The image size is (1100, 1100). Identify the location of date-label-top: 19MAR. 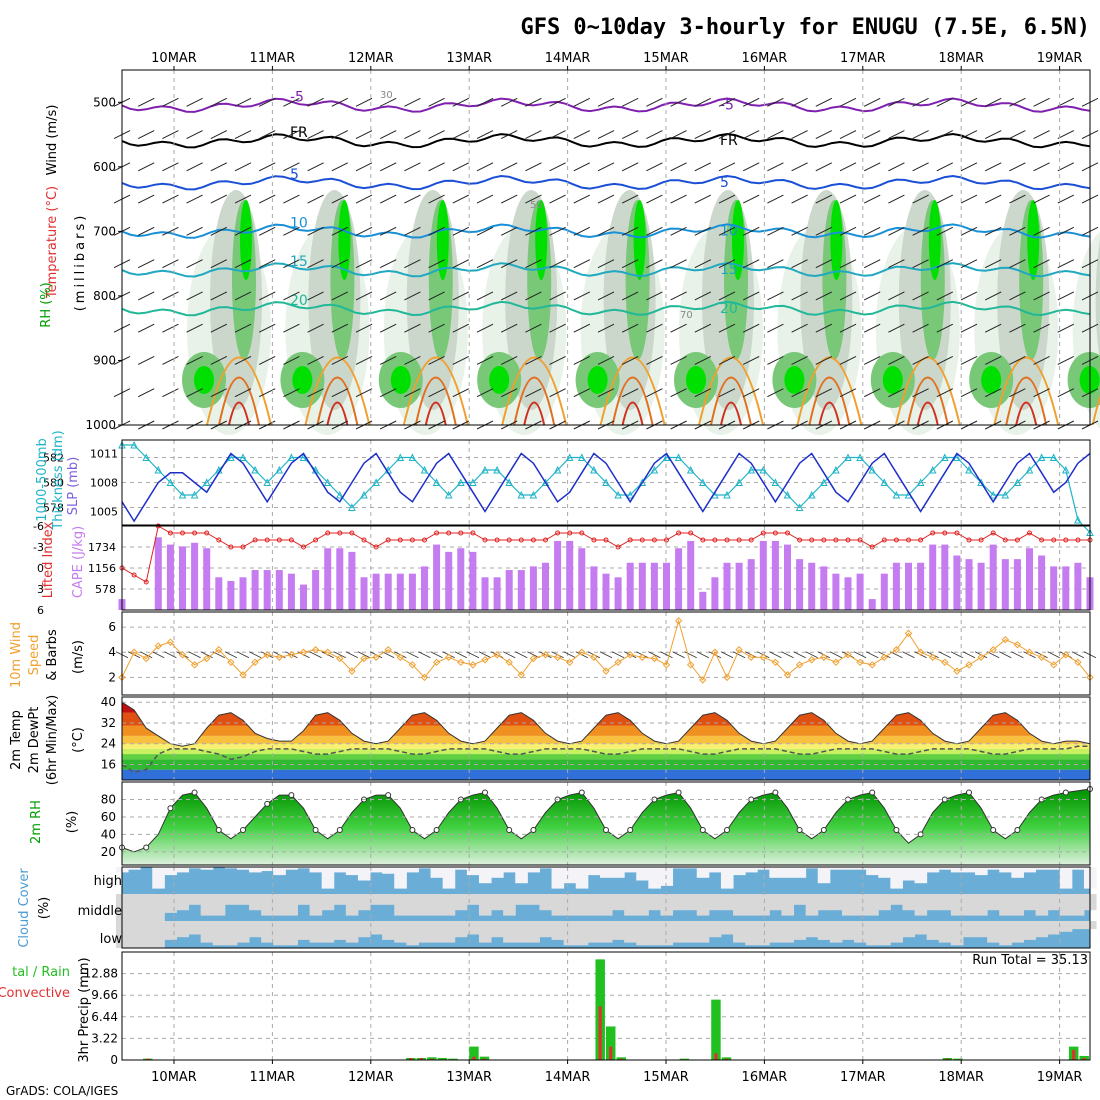
(1060, 58).